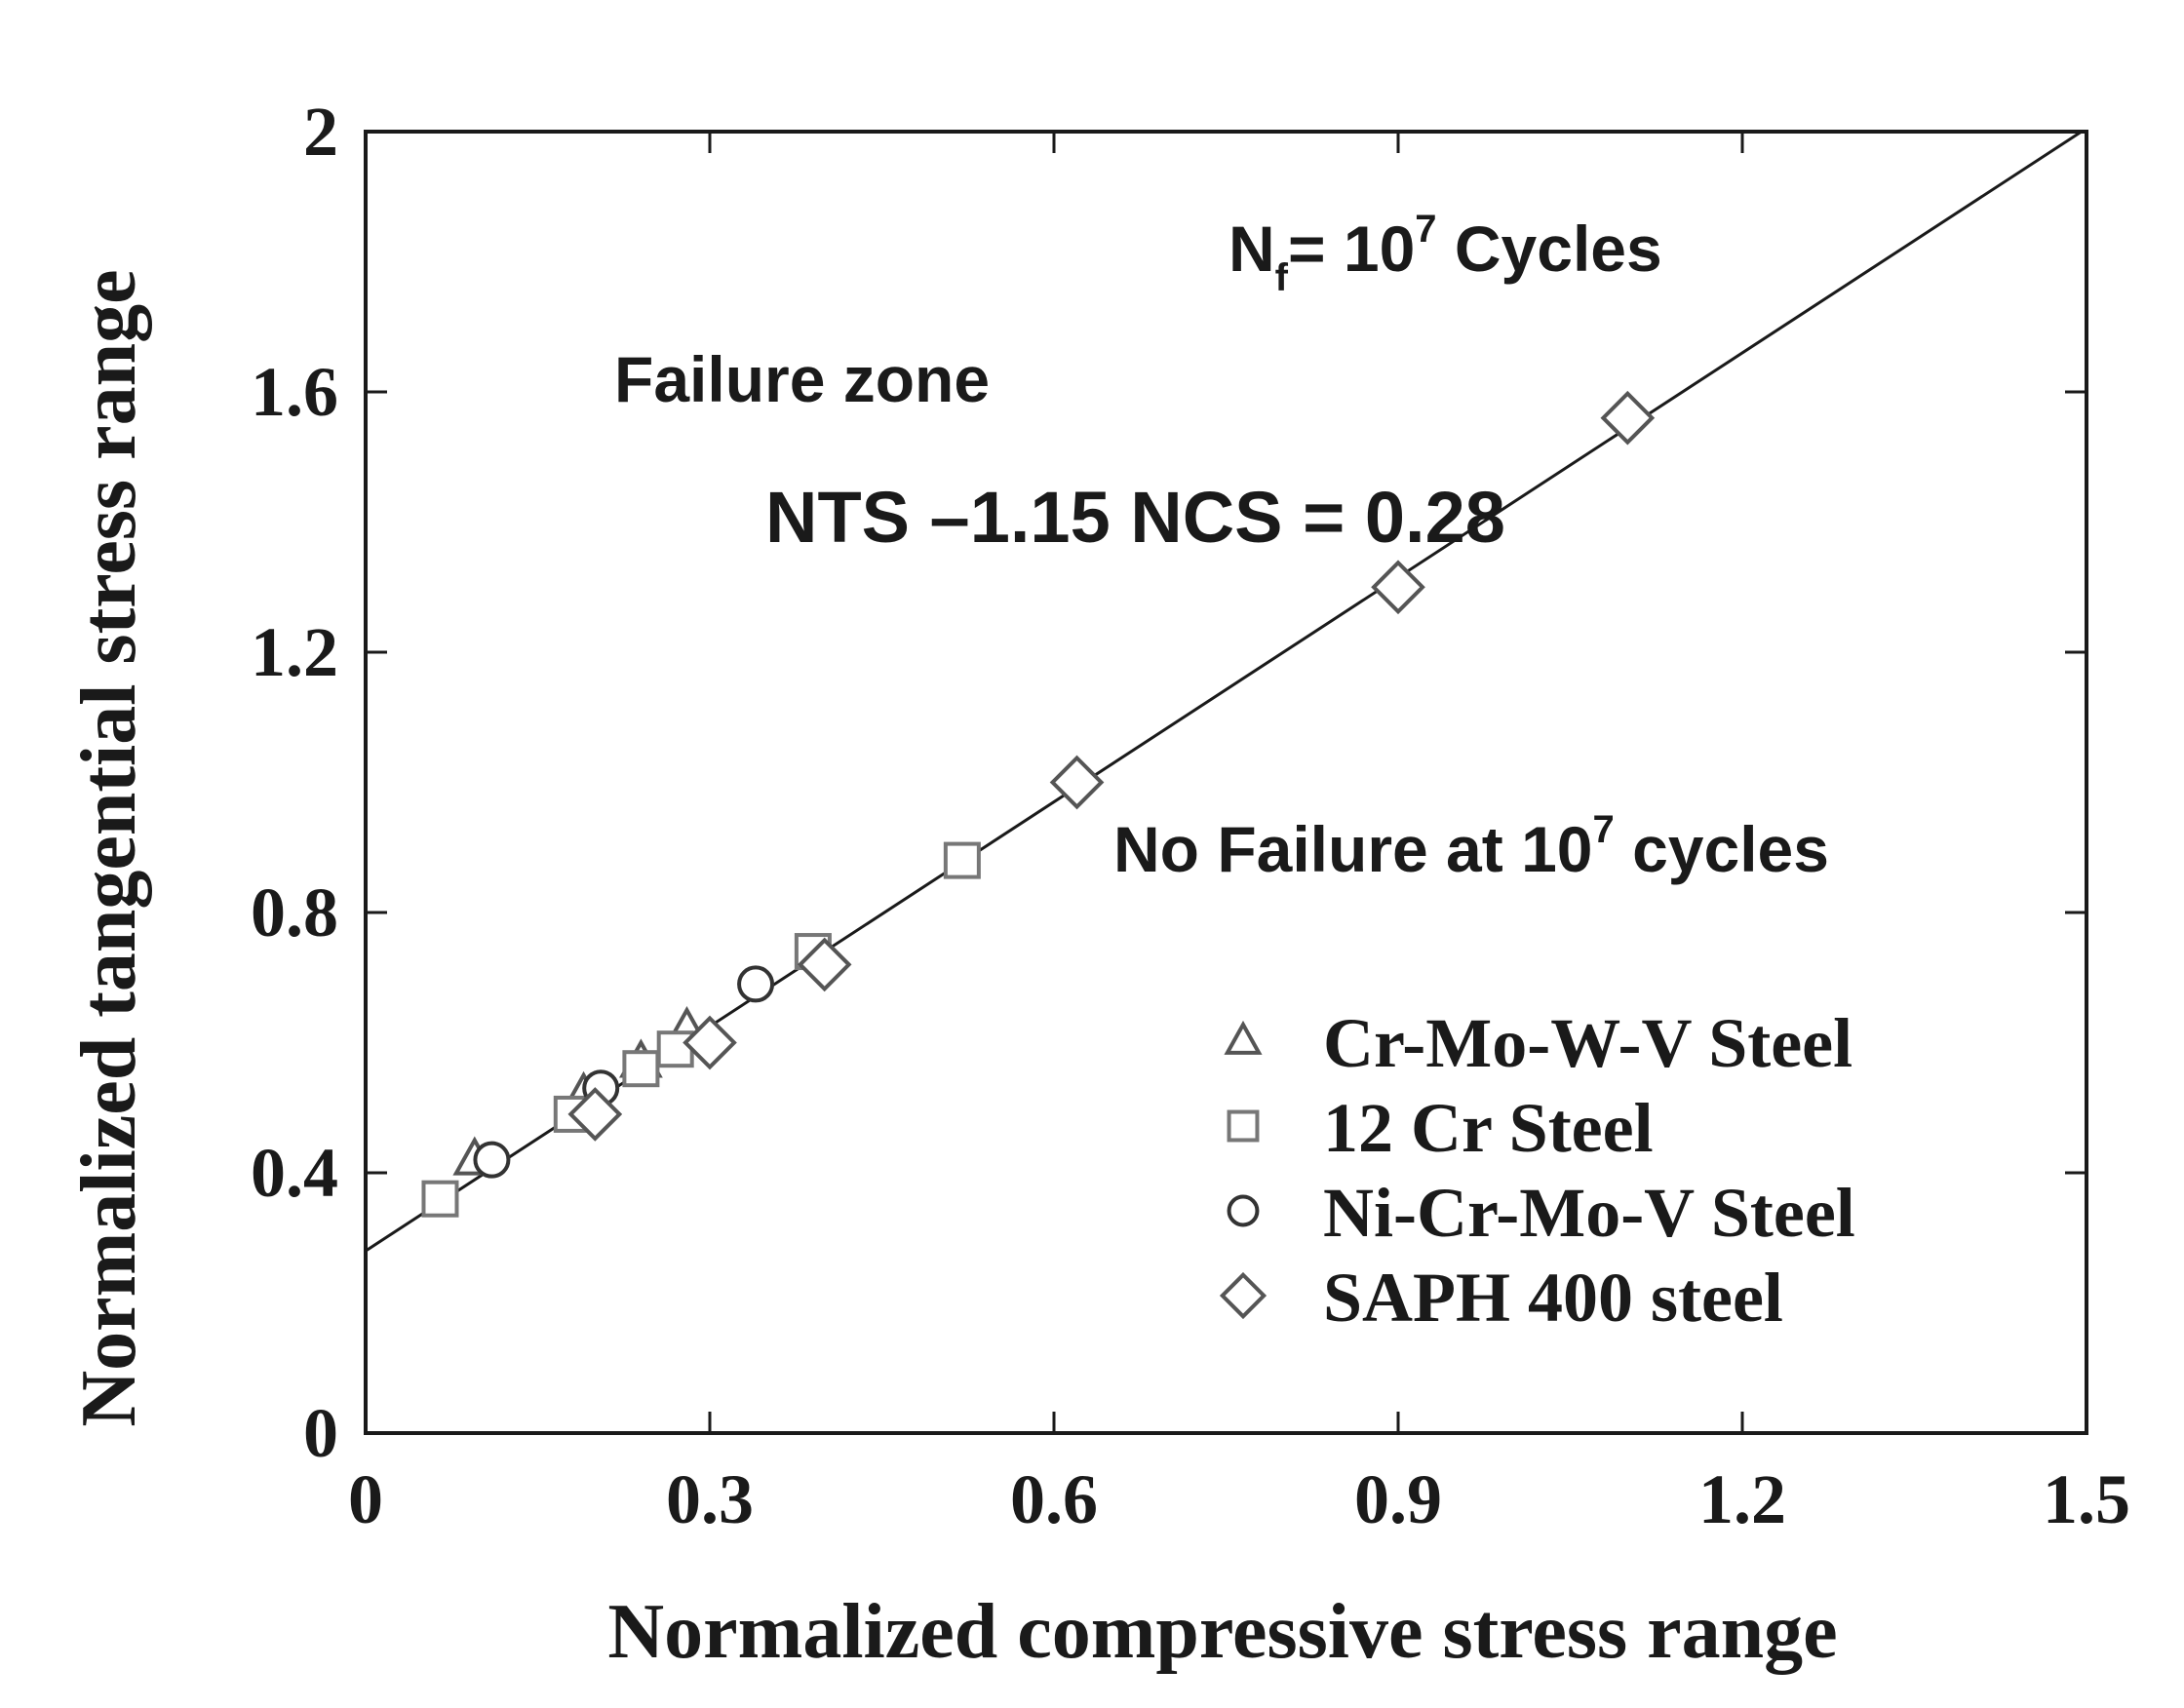 The height and width of the screenshot is (1708, 2184). Describe the element at coordinates (1135, 517) in the screenshot. I see `equation-label: NTS –1.15 NCS = 0.28` at that location.